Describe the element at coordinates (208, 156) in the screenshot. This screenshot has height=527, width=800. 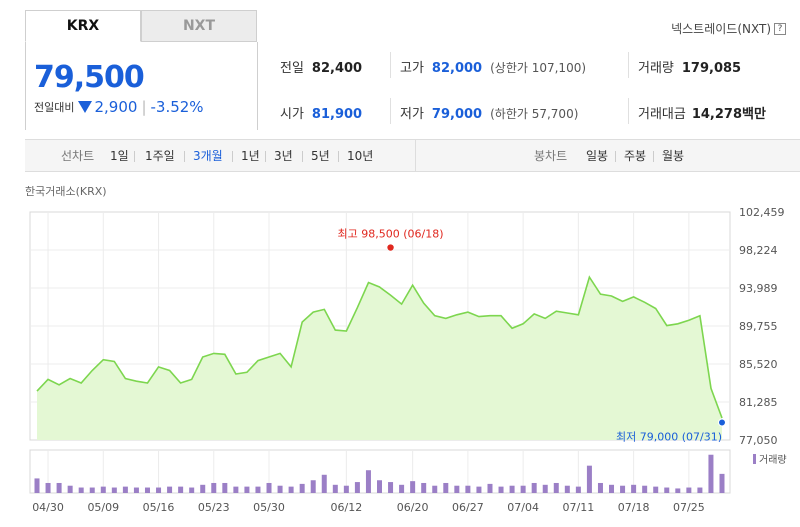
I see `period-3m: 3개월` at that location.